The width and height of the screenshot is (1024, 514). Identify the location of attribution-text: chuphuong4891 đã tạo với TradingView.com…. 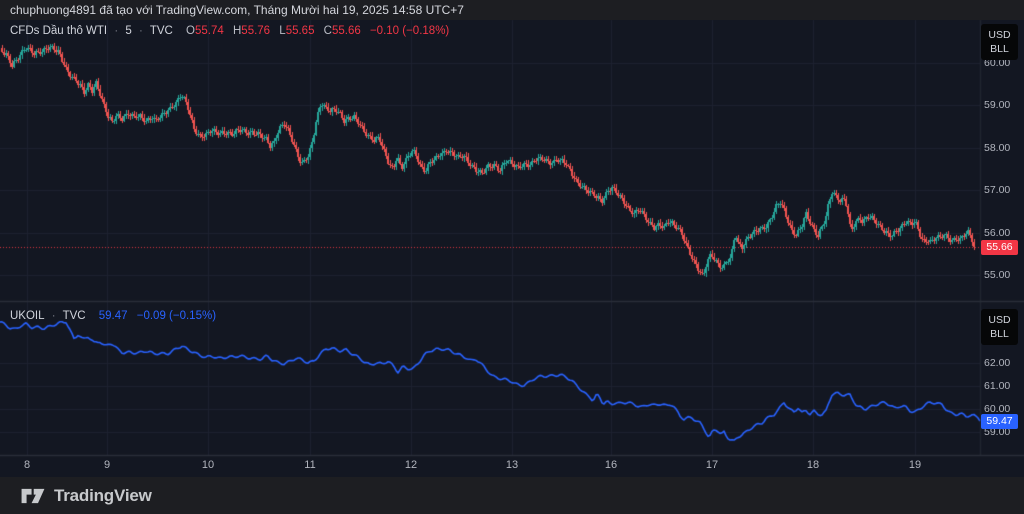
(237, 10).